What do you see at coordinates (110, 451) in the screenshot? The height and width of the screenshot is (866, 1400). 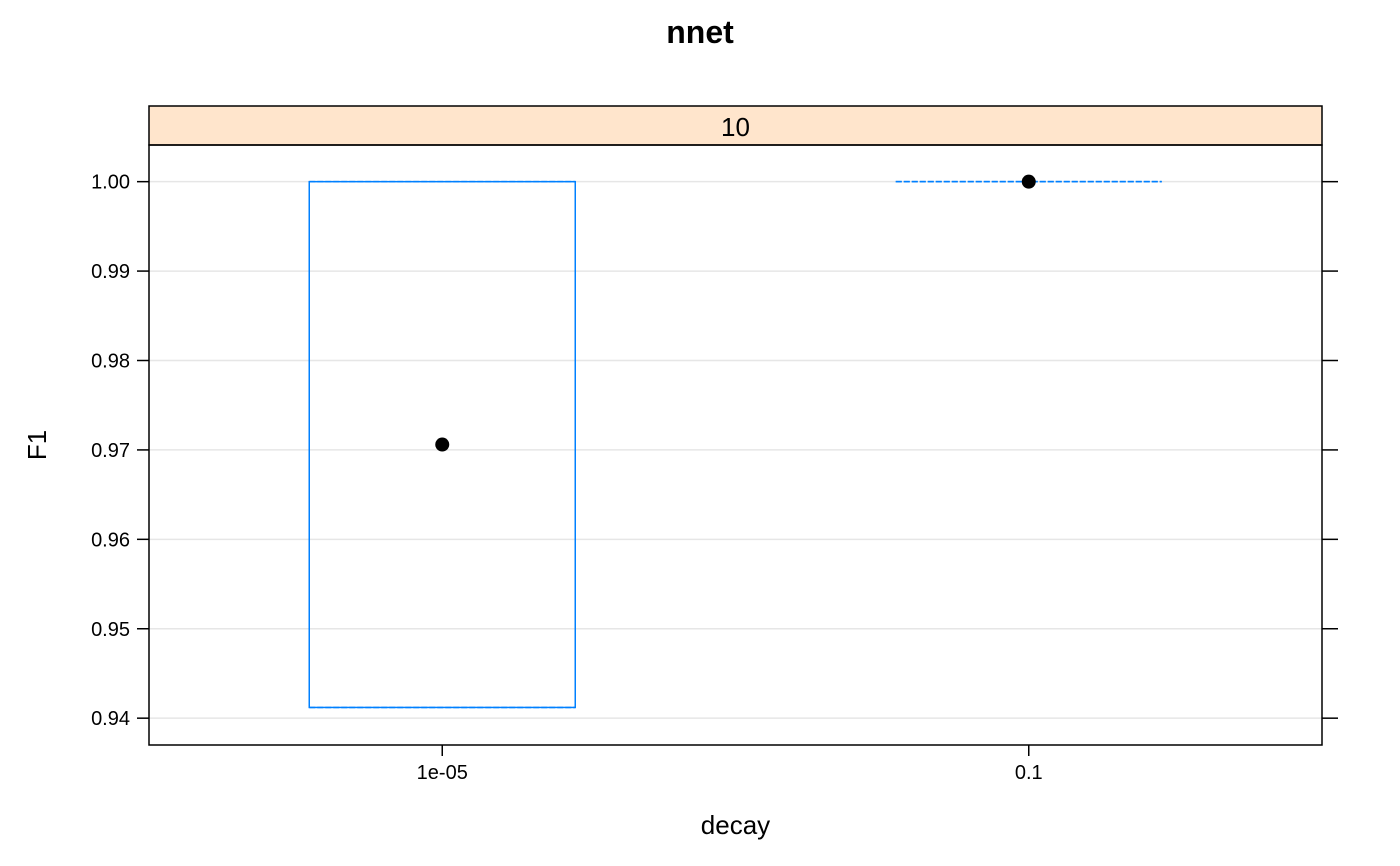 I see `y-tick-label: 0.97` at bounding box center [110, 451].